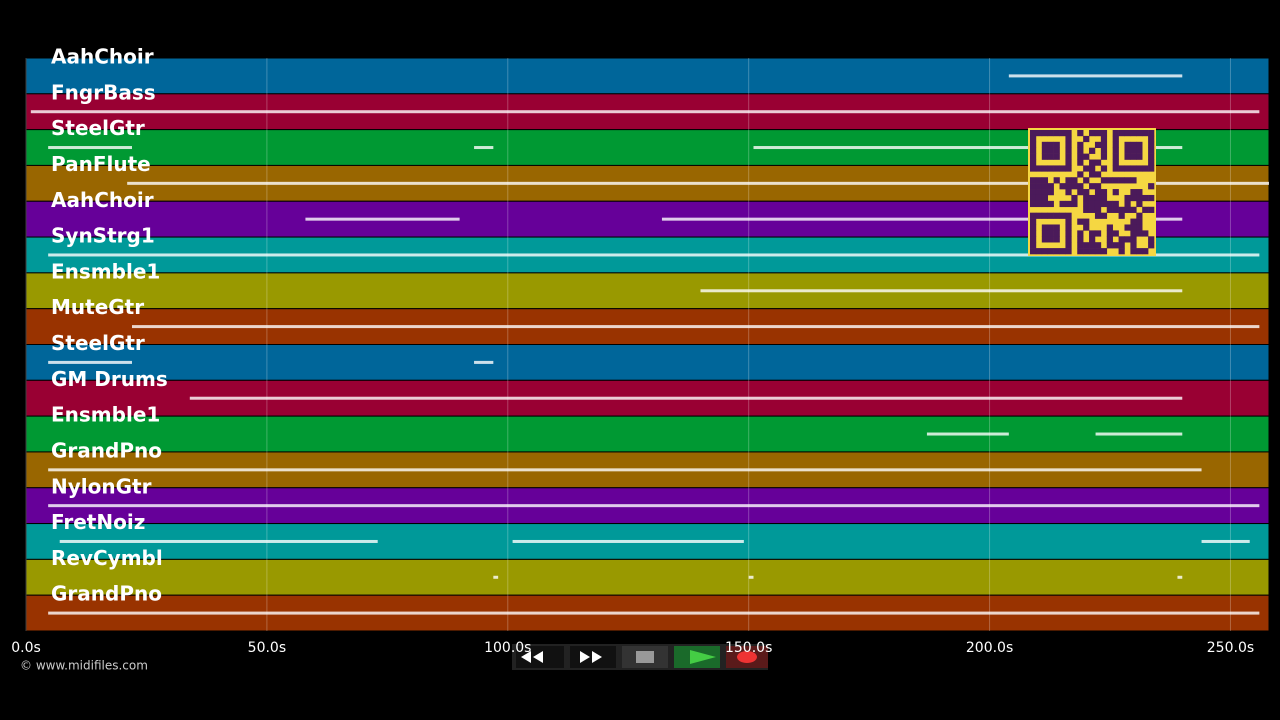 The image size is (1280, 720). I want to click on track-label: AahChoir, so click(102, 57).